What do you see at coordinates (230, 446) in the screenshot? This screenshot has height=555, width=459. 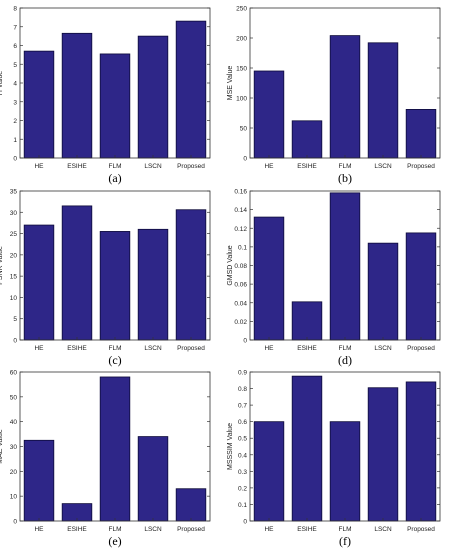 I see `y-axis-label: MSSSIM Value` at bounding box center [230, 446].